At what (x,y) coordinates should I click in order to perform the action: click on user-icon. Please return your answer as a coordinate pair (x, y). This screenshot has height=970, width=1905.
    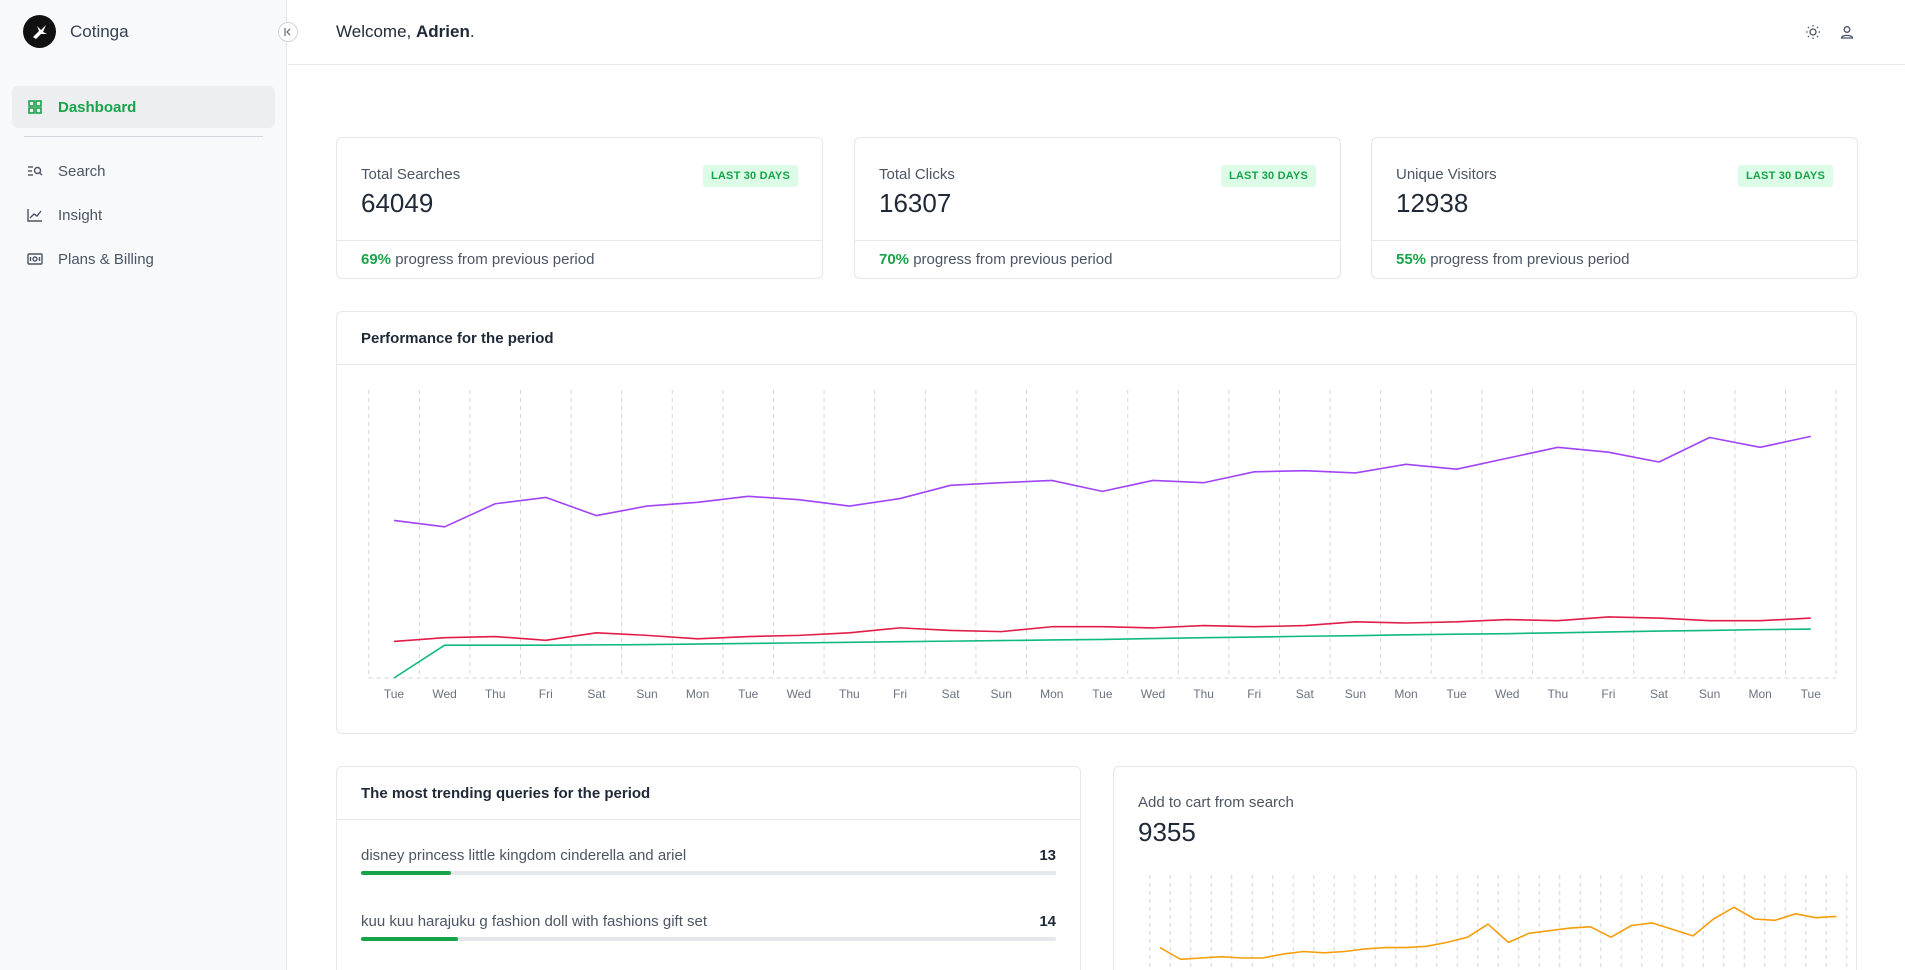
    Looking at the image, I should click on (1847, 32).